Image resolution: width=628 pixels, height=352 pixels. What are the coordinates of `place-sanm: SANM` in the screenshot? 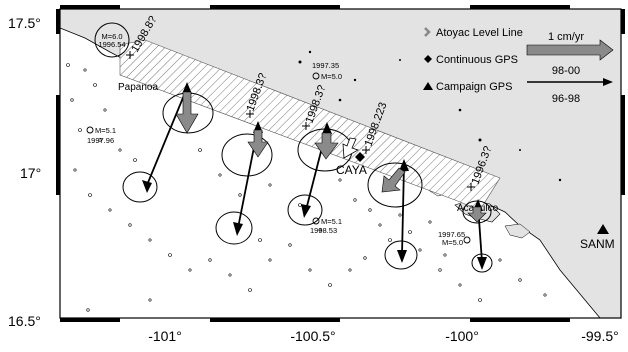 It's located at (597, 244).